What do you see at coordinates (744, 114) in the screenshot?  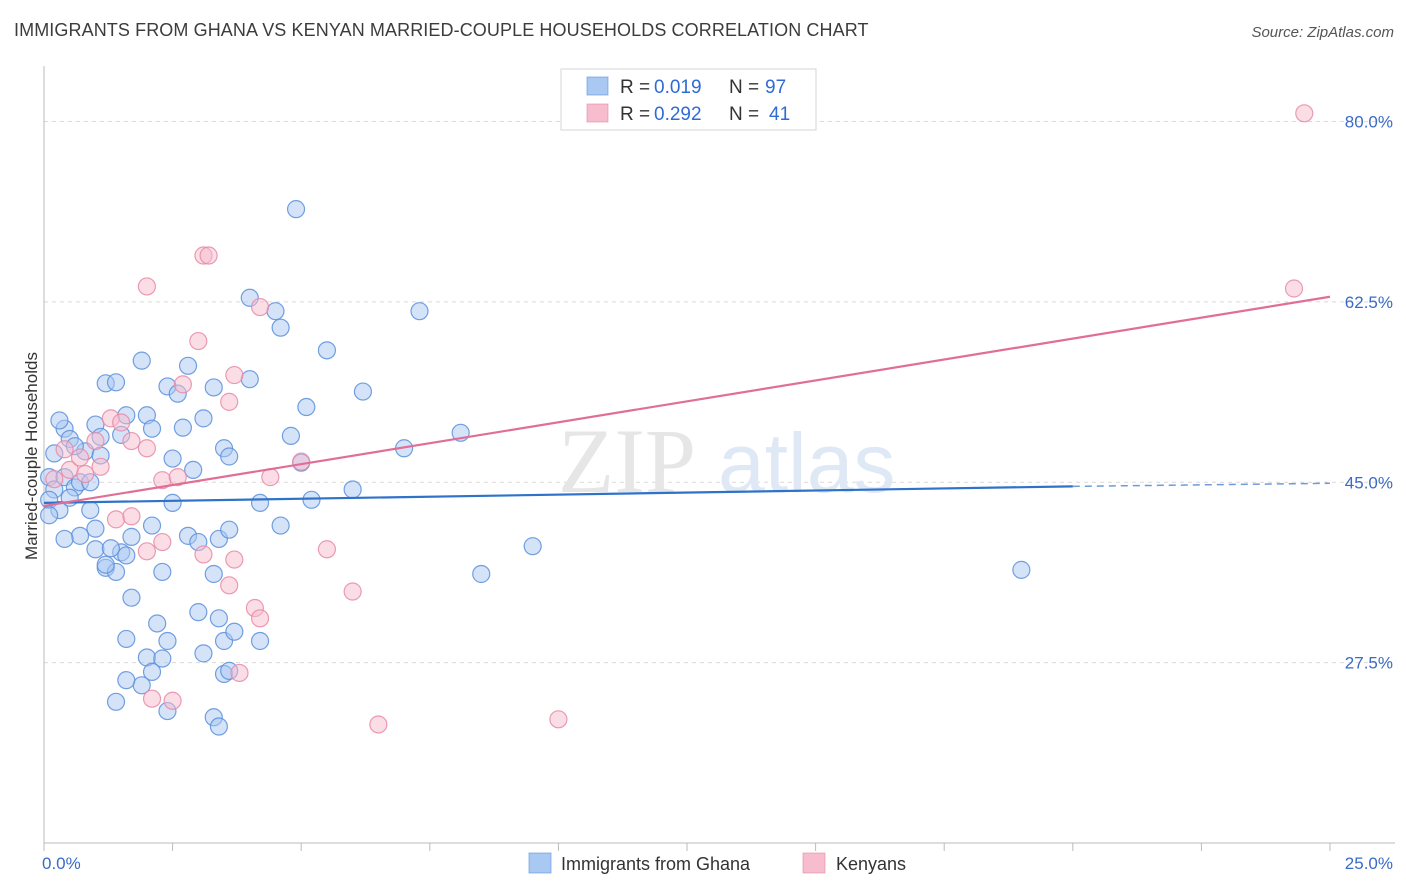 I see `legend-n-label-kenyan: N =` at bounding box center [744, 114].